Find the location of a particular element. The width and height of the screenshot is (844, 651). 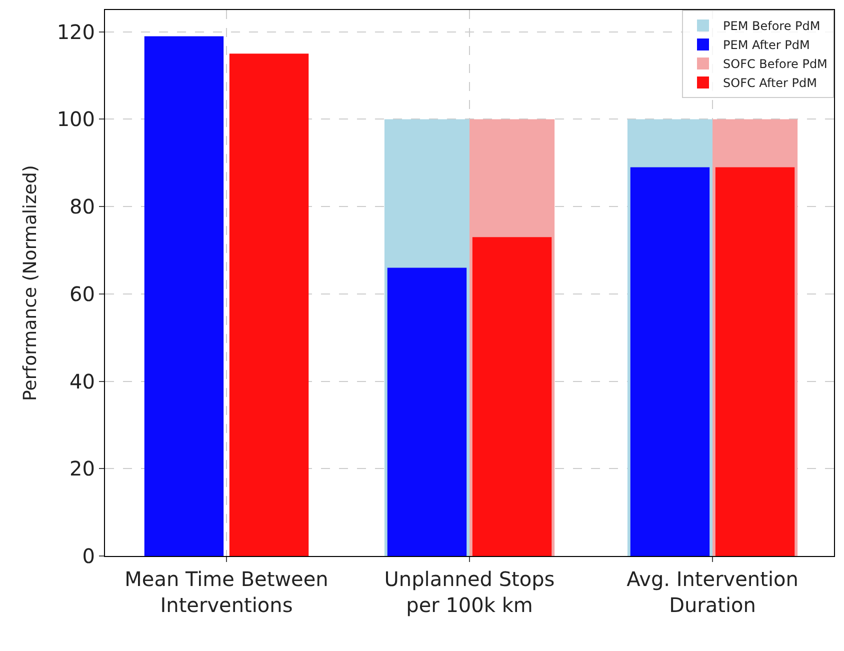

legend-label: PEM After PdM is located at coordinates (766, 45).